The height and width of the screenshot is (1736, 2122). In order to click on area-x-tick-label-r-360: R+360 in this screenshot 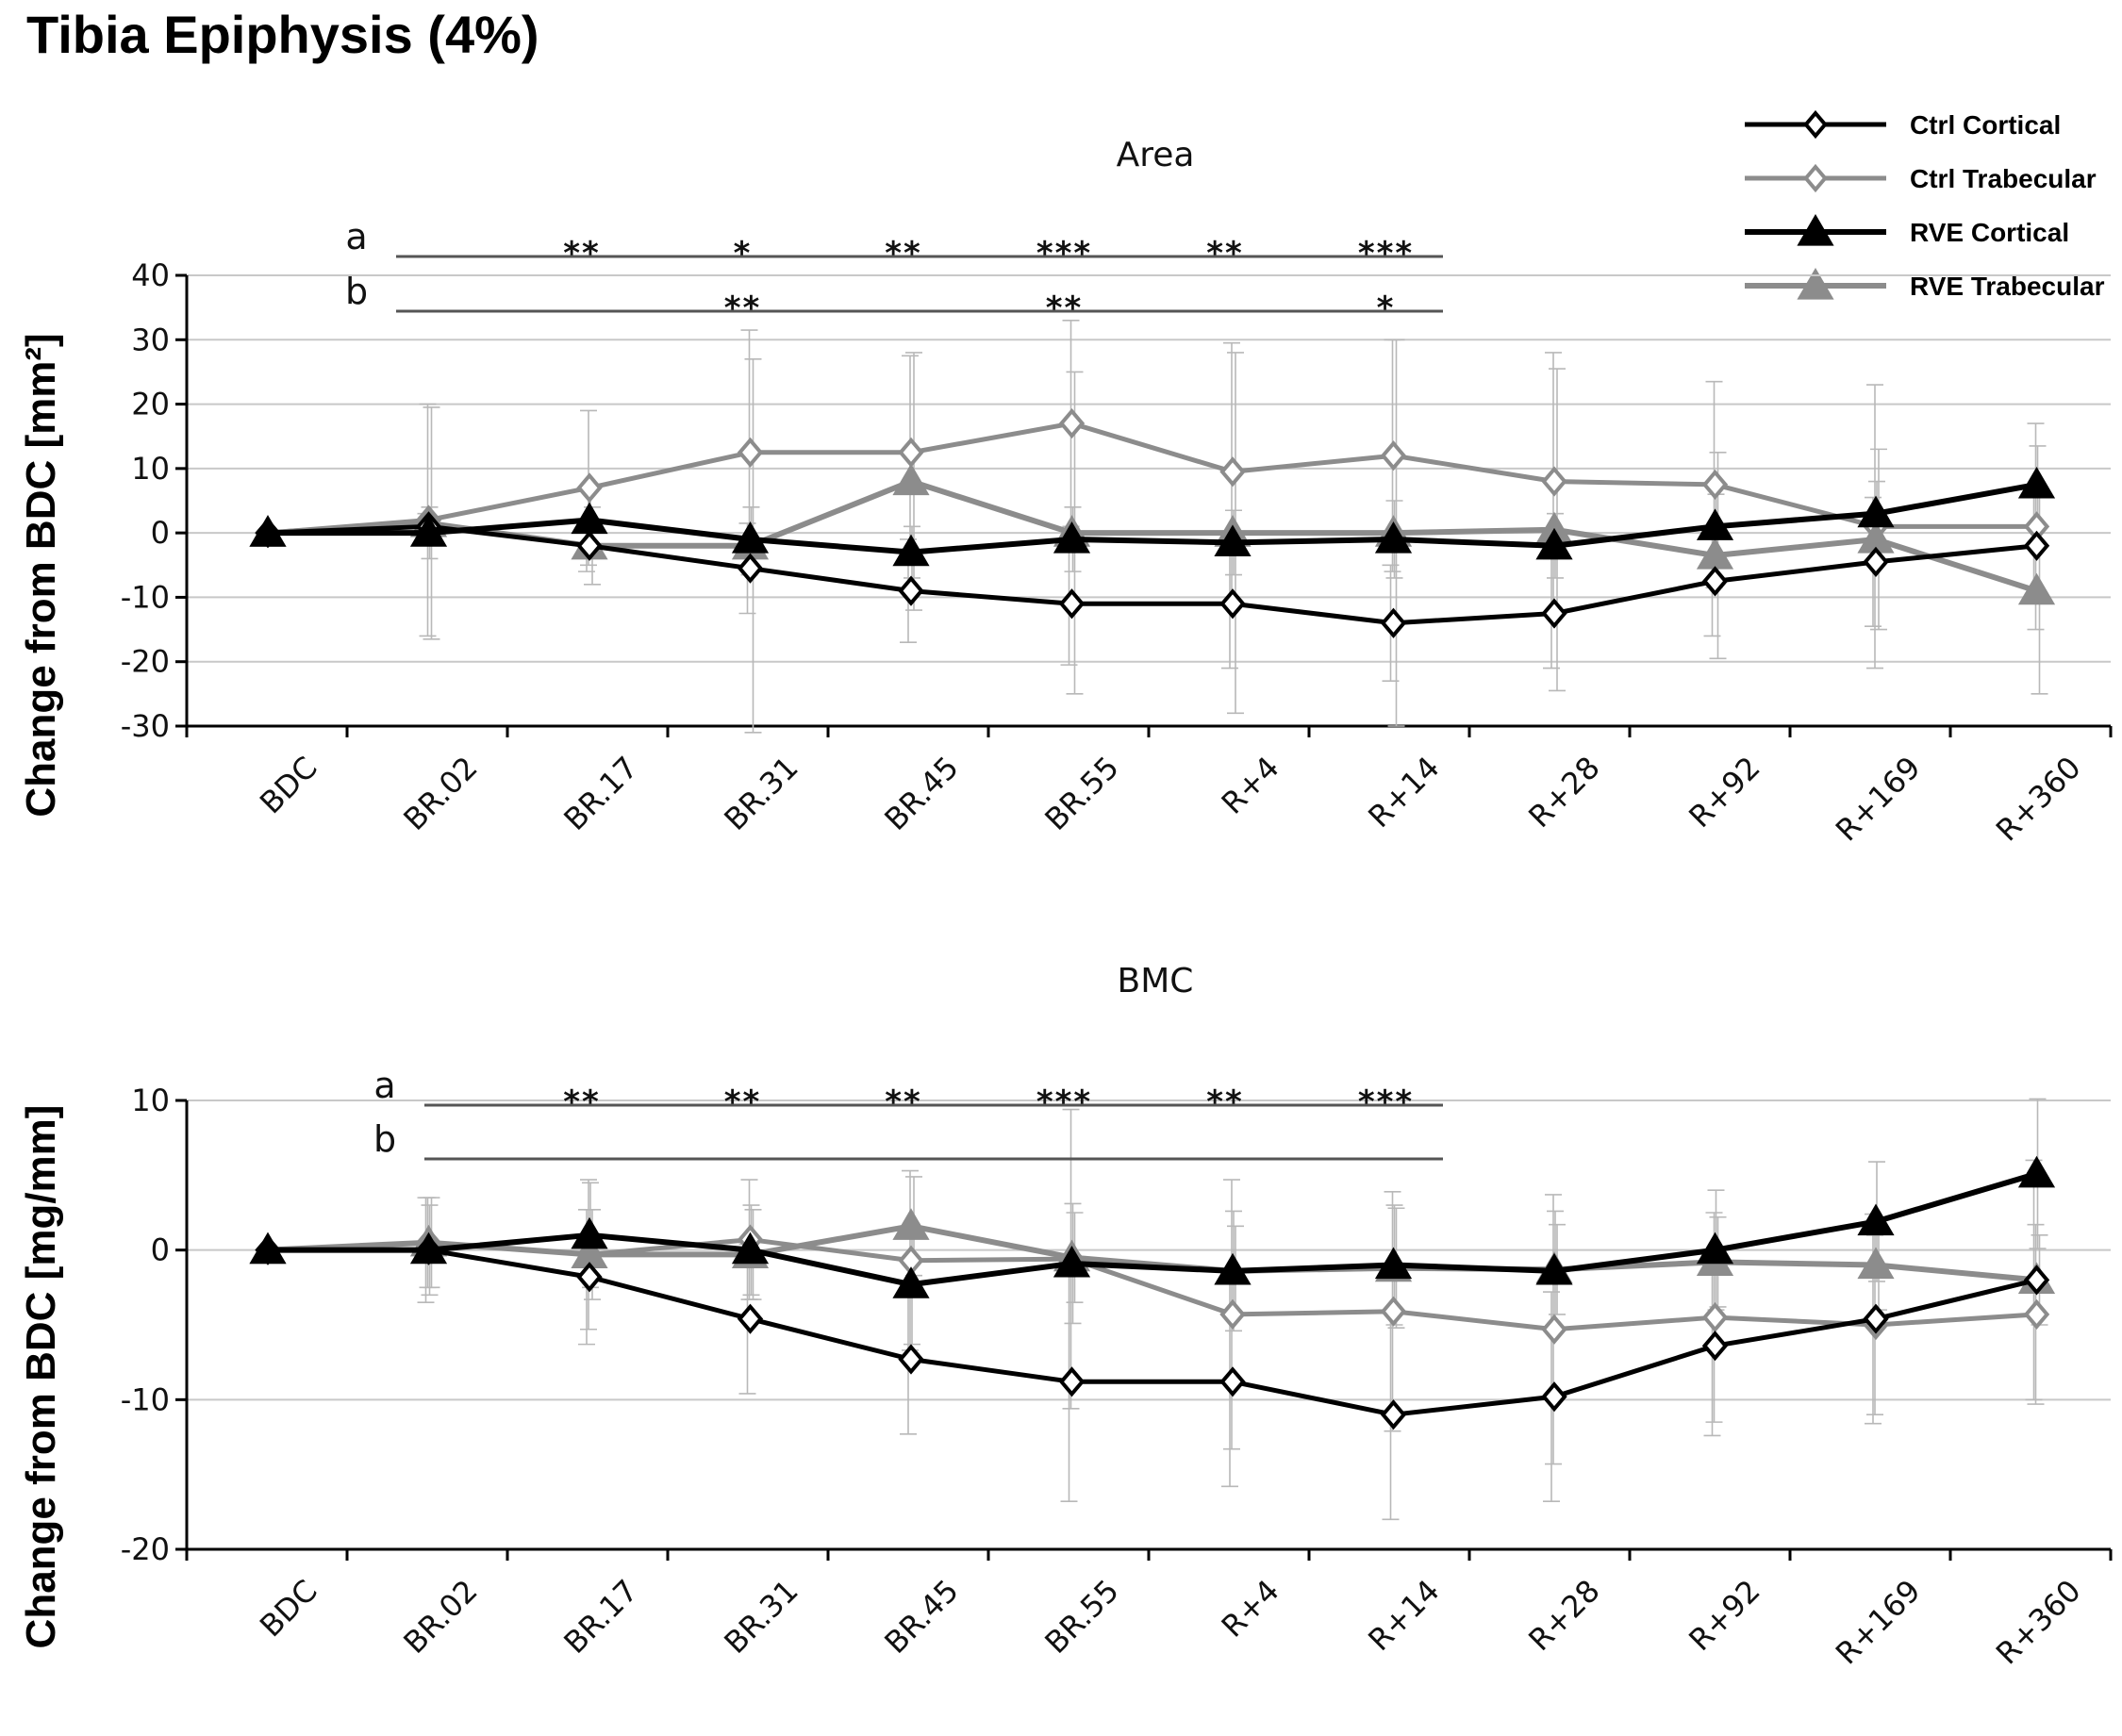, I will do `click(2038, 799)`.